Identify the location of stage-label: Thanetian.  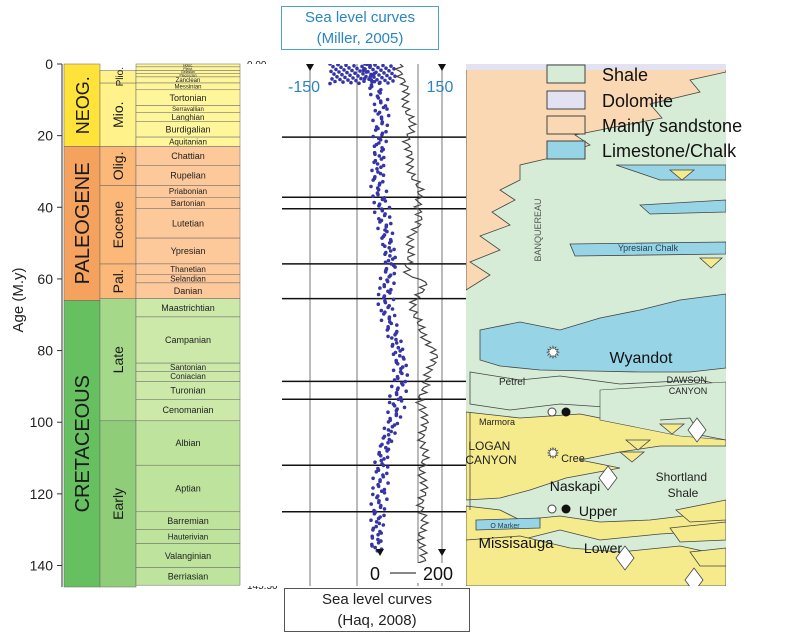
(188, 269).